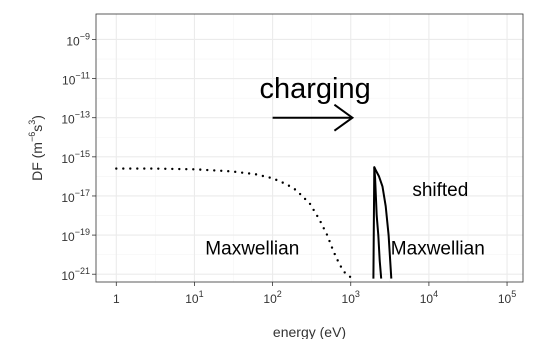 The height and width of the screenshot is (339, 537). What do you see at coordinates (75, 235) in the screenshot?
I see `y-tick-label: 10−19` at bounding box center [75, 235].